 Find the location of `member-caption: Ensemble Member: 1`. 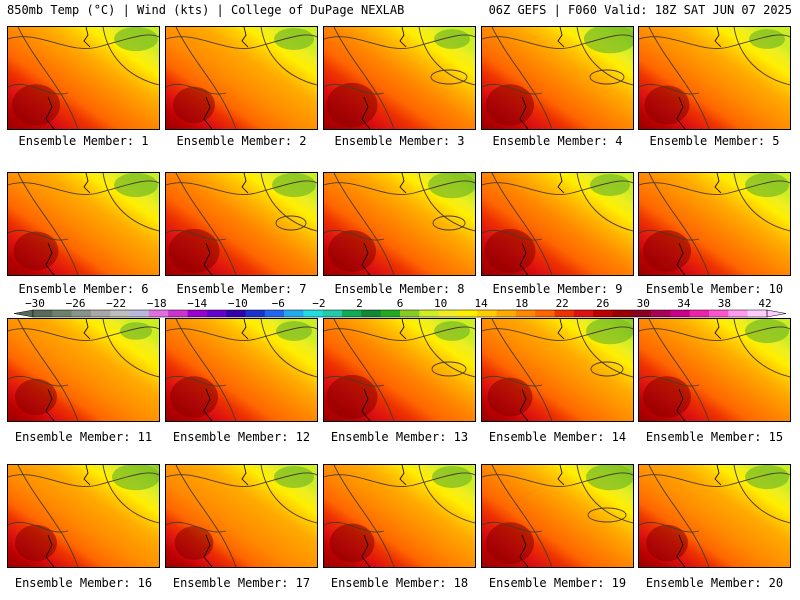

member-caption: Ensemble Member: 1 is located at coordinates (83, 141).